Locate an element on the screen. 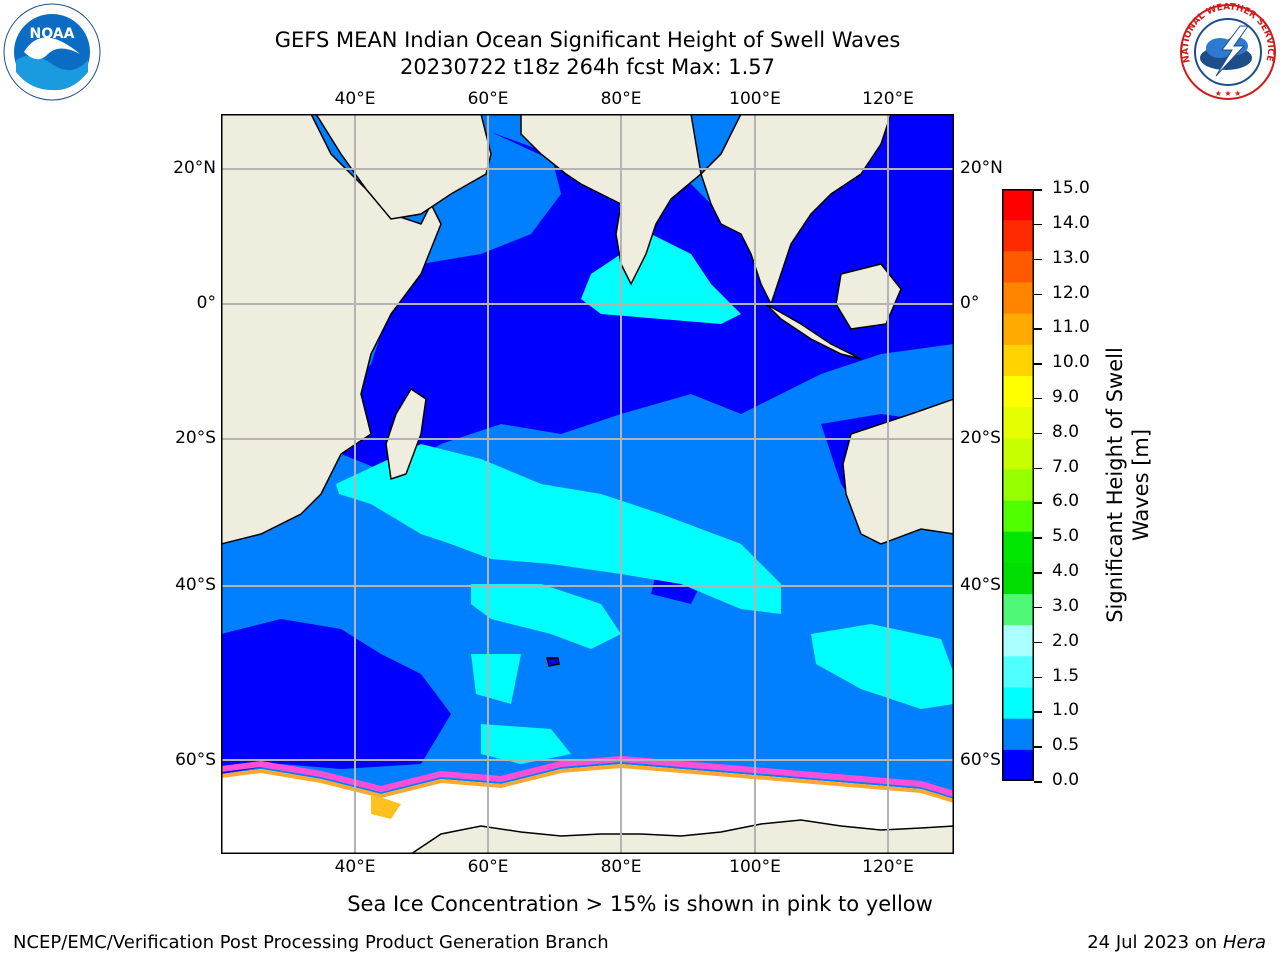 This screenshot has height=960, width=1280. colorbar-tick-label: 0.0 is located at coordinates (1066, 780).